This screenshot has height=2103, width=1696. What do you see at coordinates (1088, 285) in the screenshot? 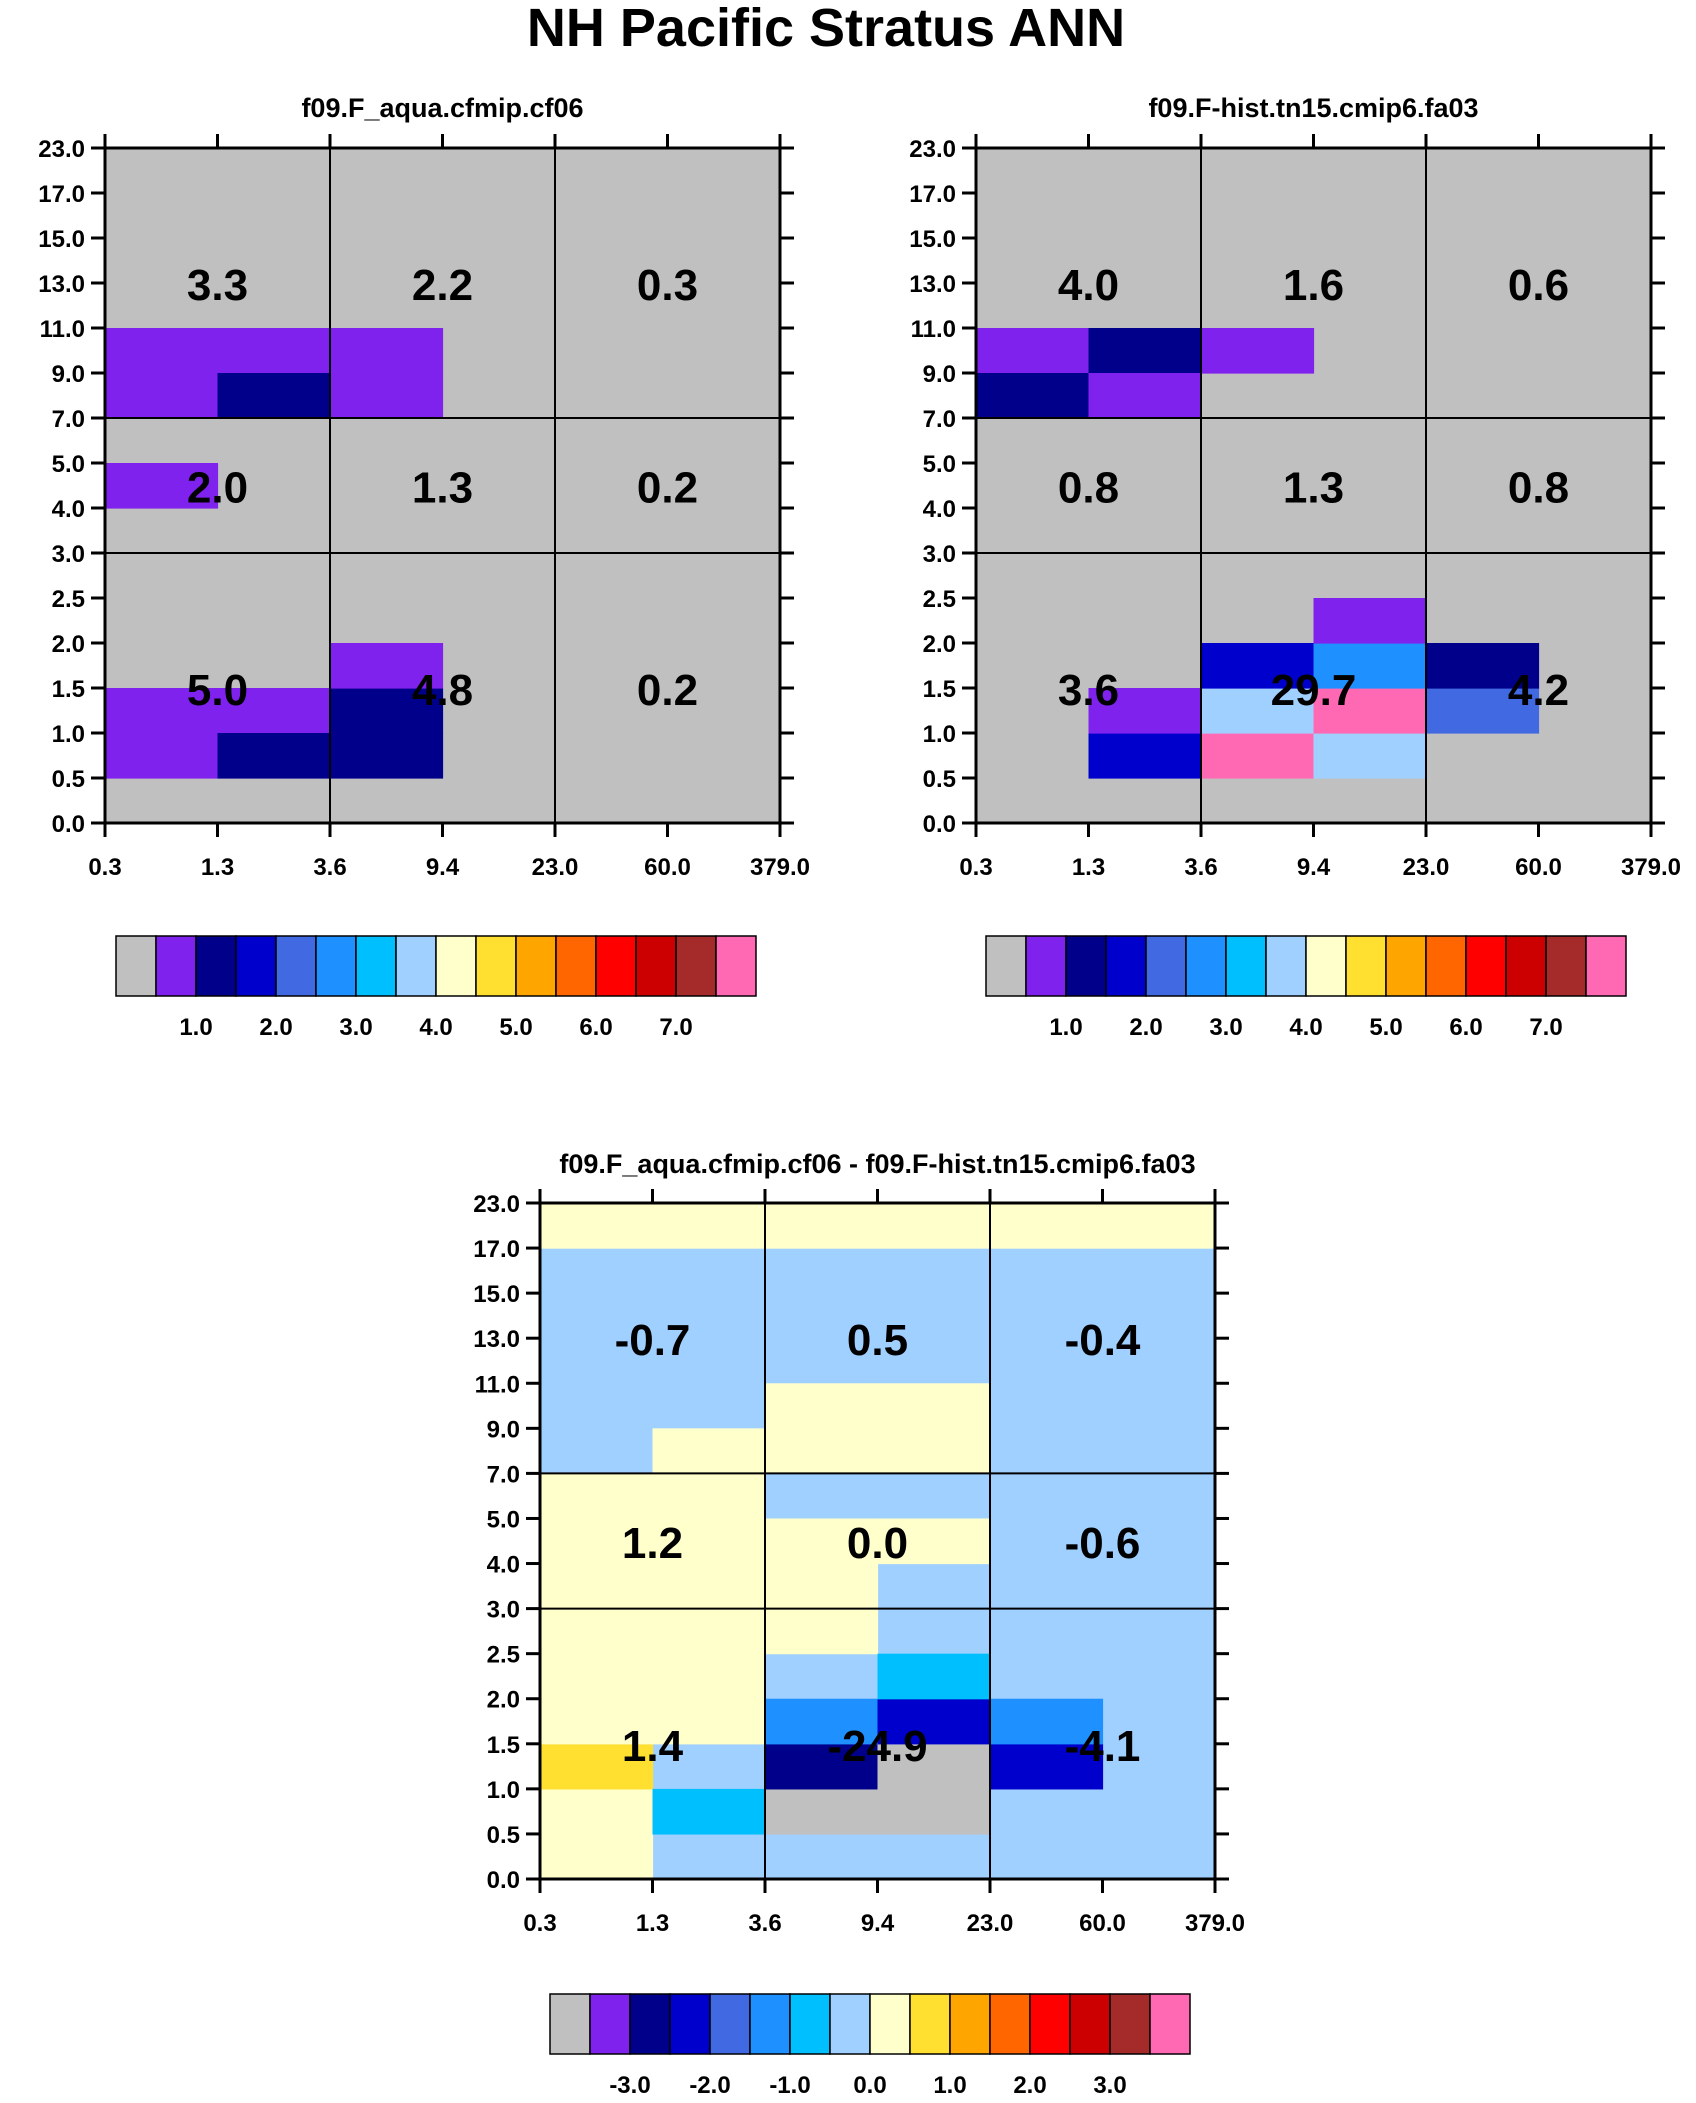
I see `region-value-label: 4.0` at bounding box center [1088, 285].